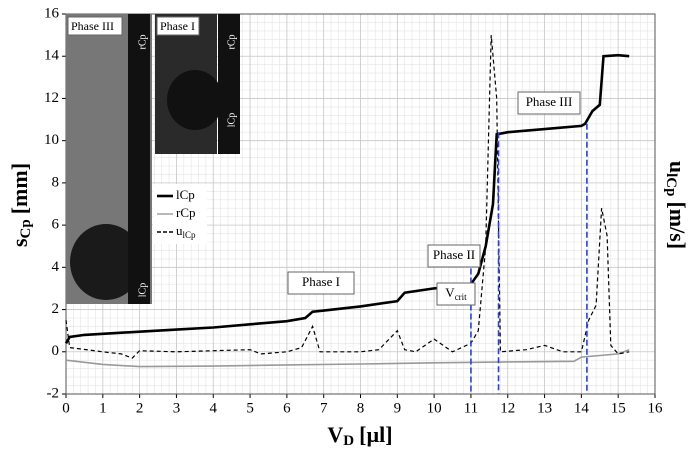 The image size is (691, 453). Describe the element at coordinates (347, 358) in the screenshot. I see `line-series` at that location.